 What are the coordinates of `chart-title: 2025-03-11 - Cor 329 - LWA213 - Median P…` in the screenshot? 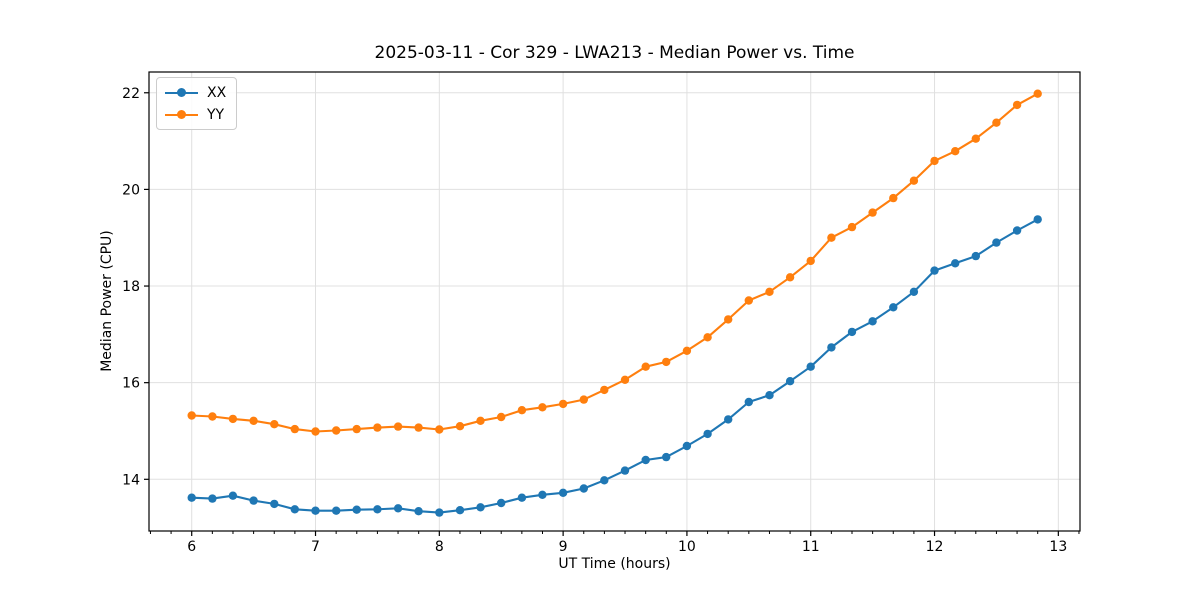 It's located at (614, 53).